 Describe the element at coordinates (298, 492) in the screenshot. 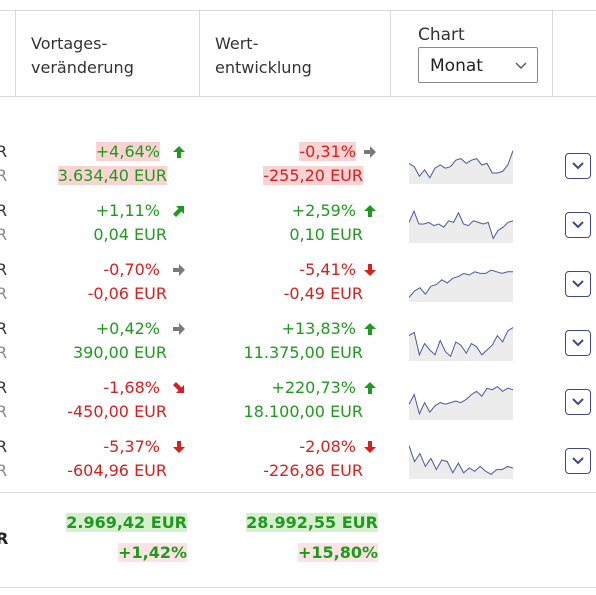

I see `totals-top-border` at that location.